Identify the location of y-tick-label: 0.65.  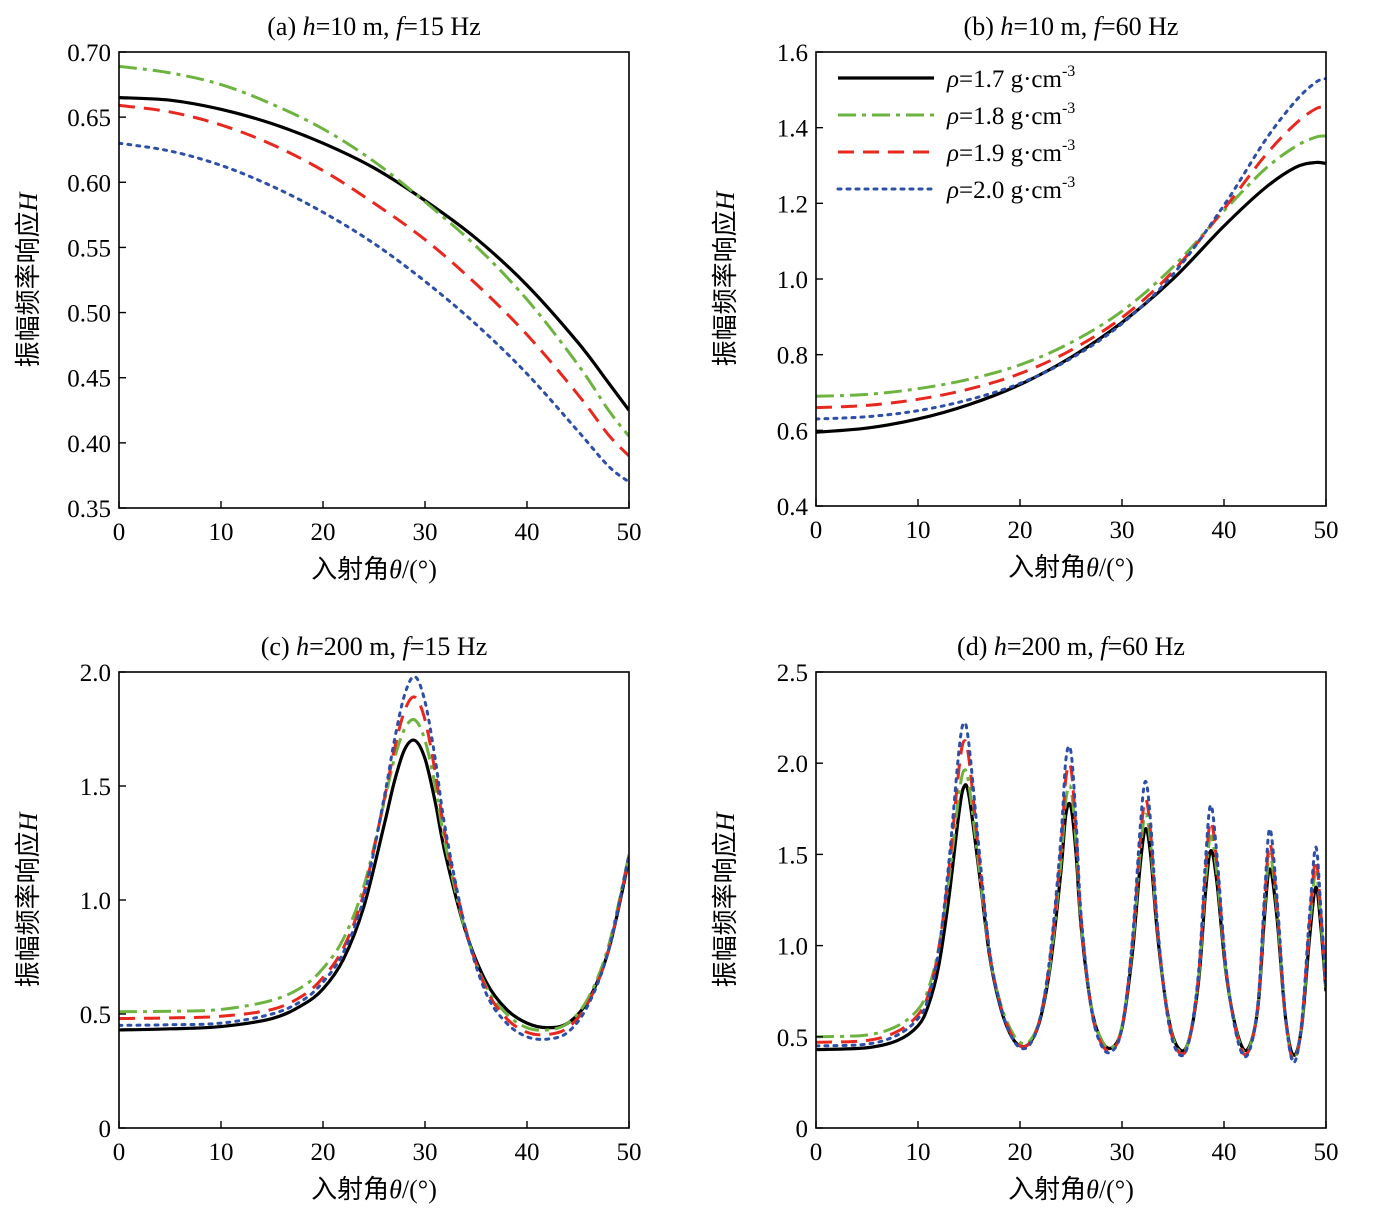
(89, 118).